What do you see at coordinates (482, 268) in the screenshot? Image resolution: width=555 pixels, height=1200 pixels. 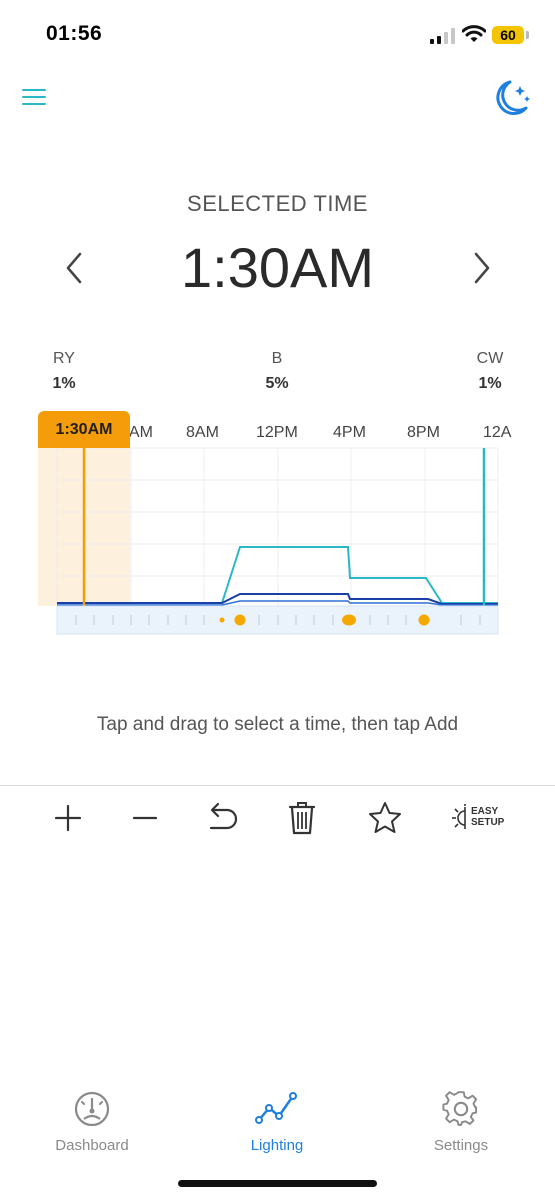 I see `next-time-button` at bounding box center [482, 268].